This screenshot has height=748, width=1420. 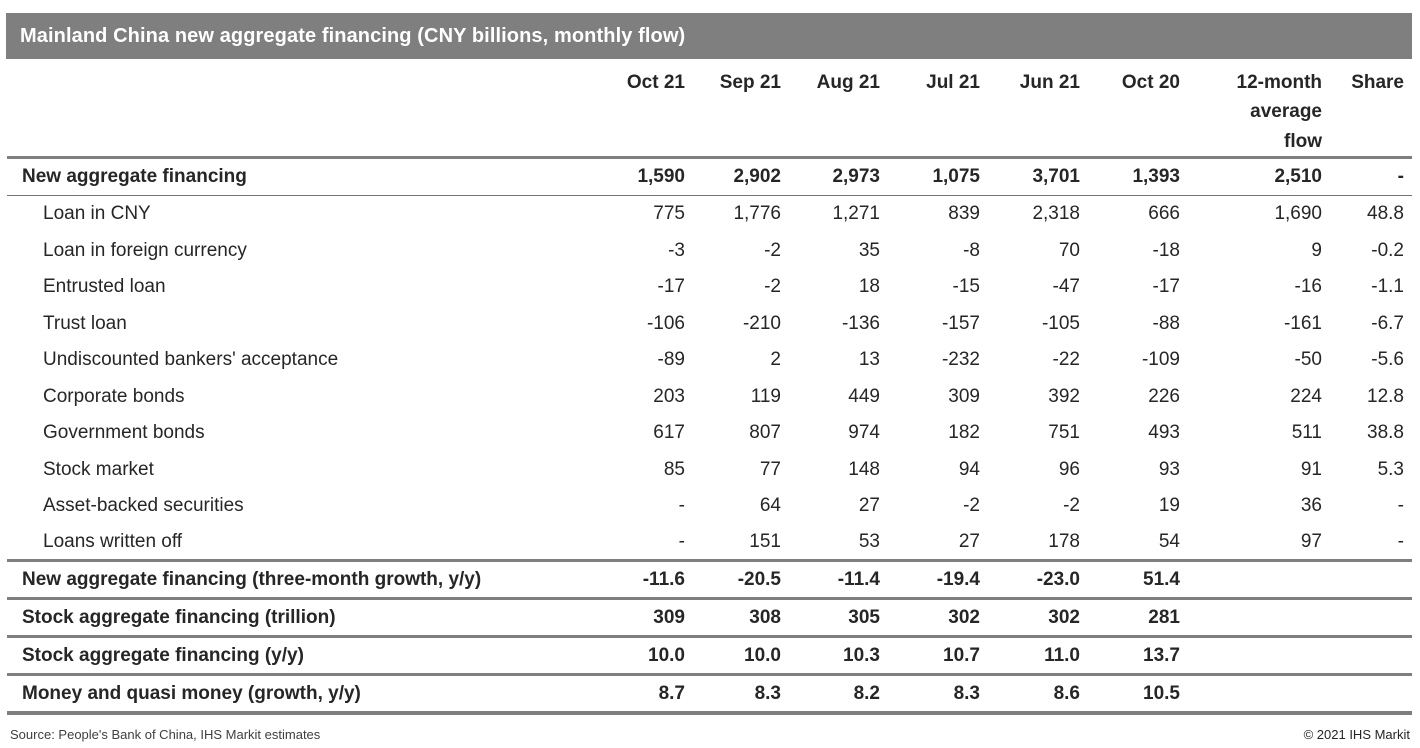 I want to click on table-cell: 10.7, so click(x=961, y=655).